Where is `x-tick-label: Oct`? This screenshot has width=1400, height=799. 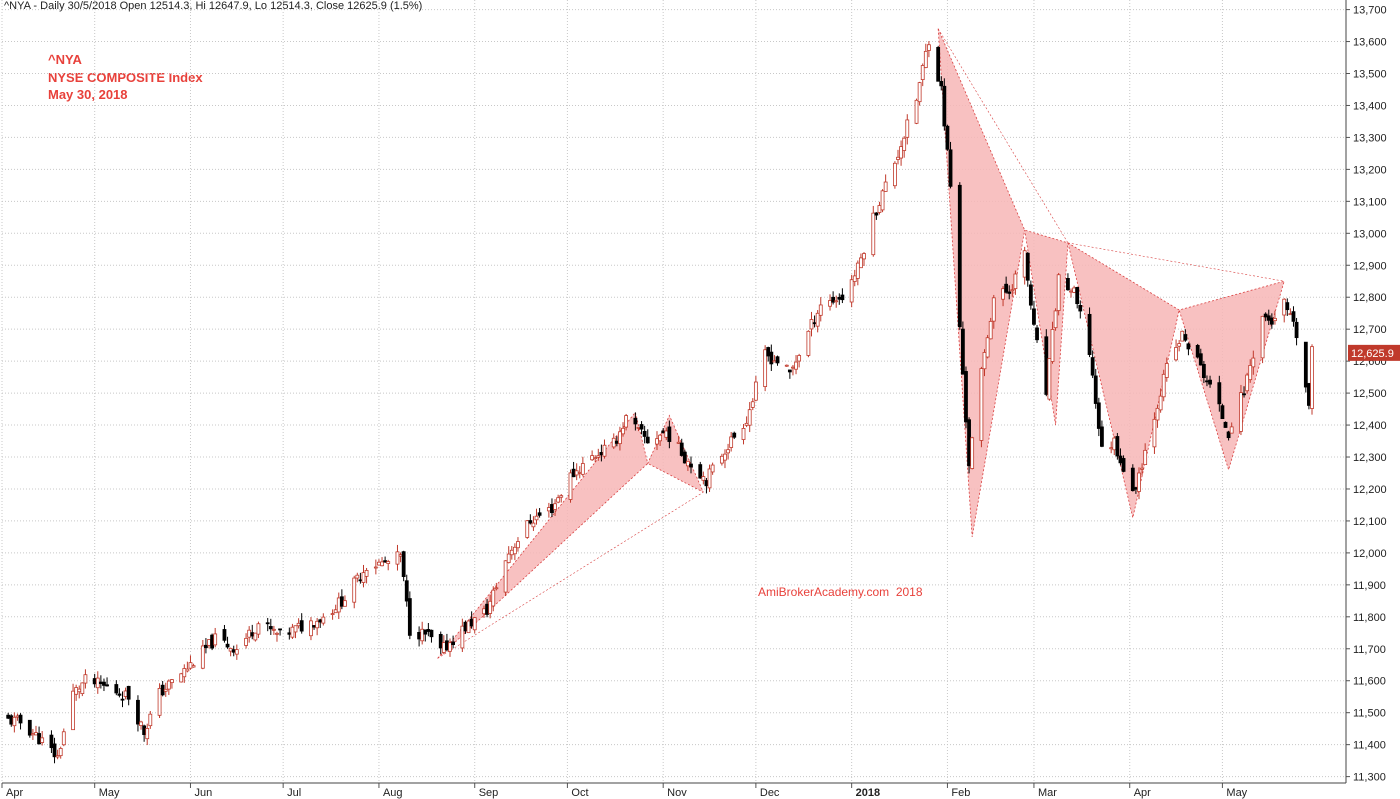
x-tick-label: Oct is located at coordinates (579, 793).